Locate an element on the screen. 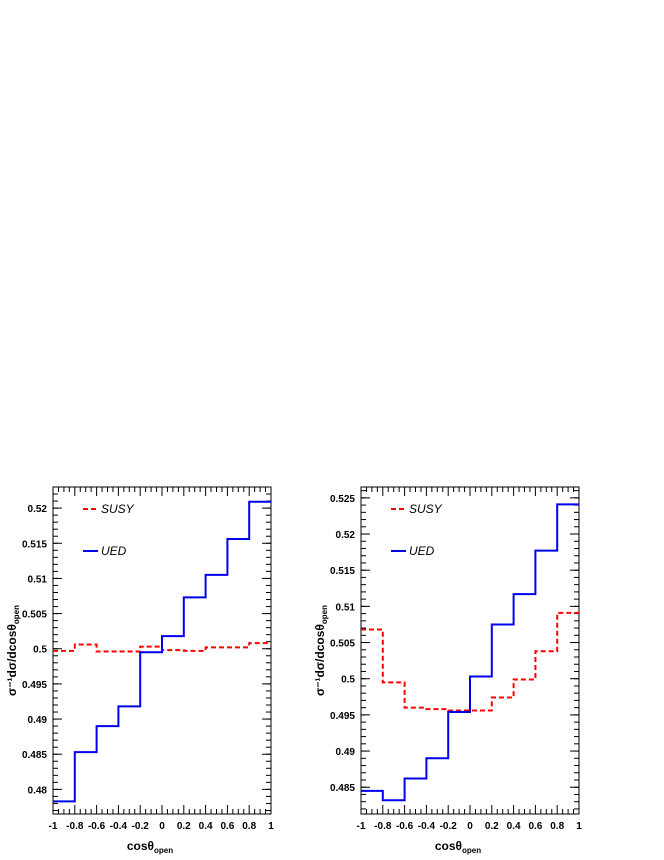  series-line-susy is located at coordinates (470, 661).